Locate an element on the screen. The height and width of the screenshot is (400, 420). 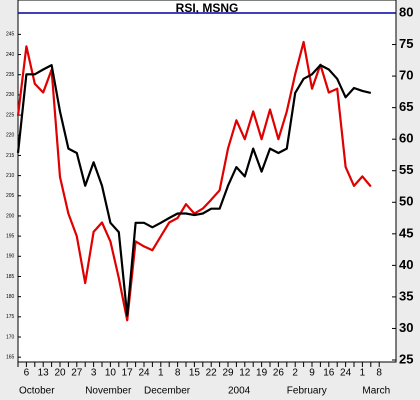
x-tick-label: 2 is located at coordinates (295, 373).